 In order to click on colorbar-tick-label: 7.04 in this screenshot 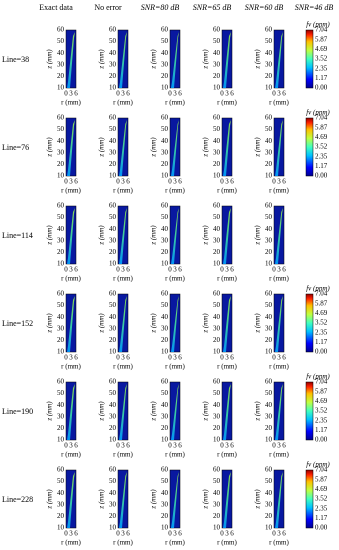, I will do `click(321, 30)`.